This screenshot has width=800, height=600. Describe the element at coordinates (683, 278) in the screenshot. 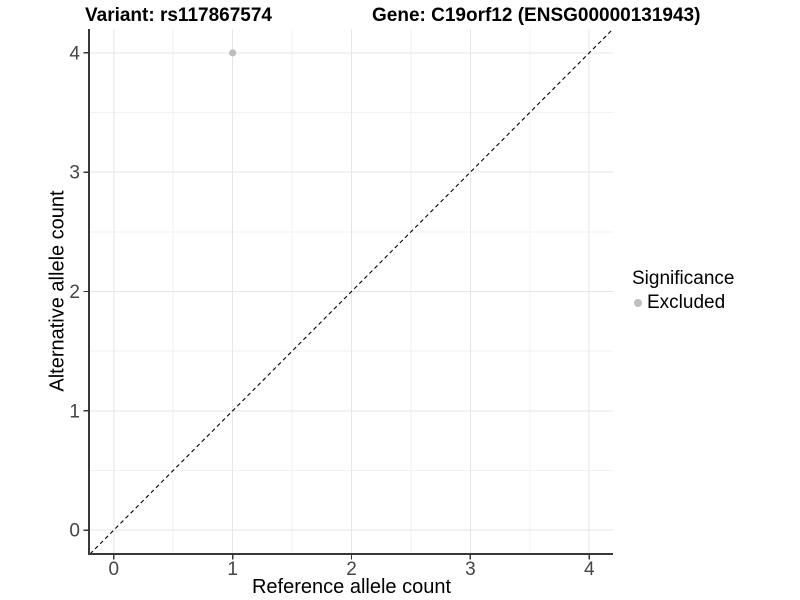

I see `legend-title: Significance` at that location.